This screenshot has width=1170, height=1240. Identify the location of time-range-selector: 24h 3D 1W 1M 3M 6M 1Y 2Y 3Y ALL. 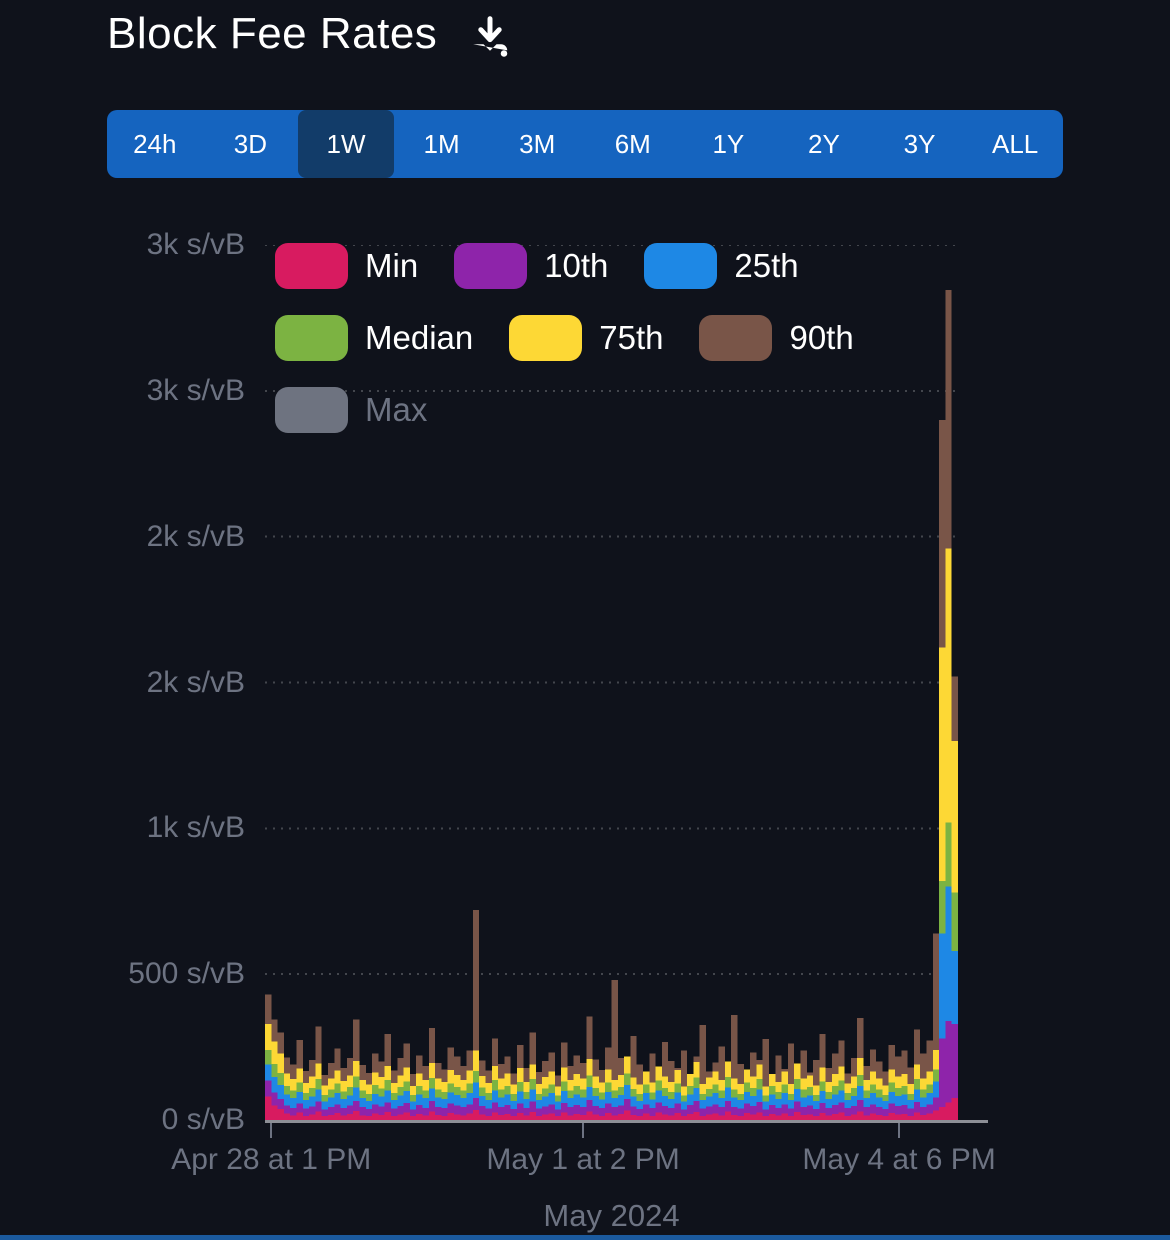
(585, 144).